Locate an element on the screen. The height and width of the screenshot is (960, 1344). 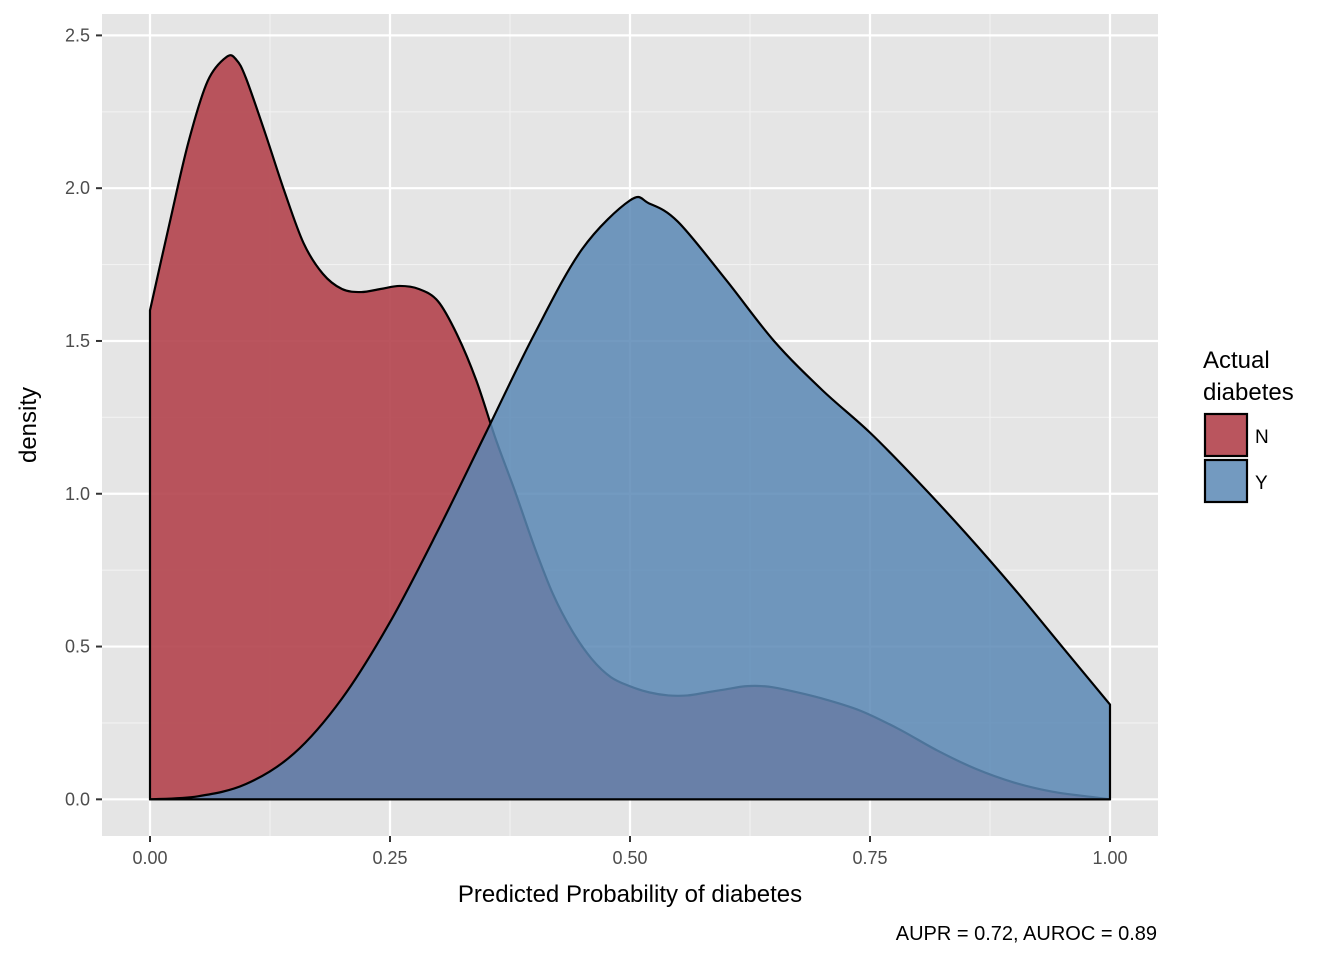
x-tick-label: 0.50 is located at coordinates (629, 858).